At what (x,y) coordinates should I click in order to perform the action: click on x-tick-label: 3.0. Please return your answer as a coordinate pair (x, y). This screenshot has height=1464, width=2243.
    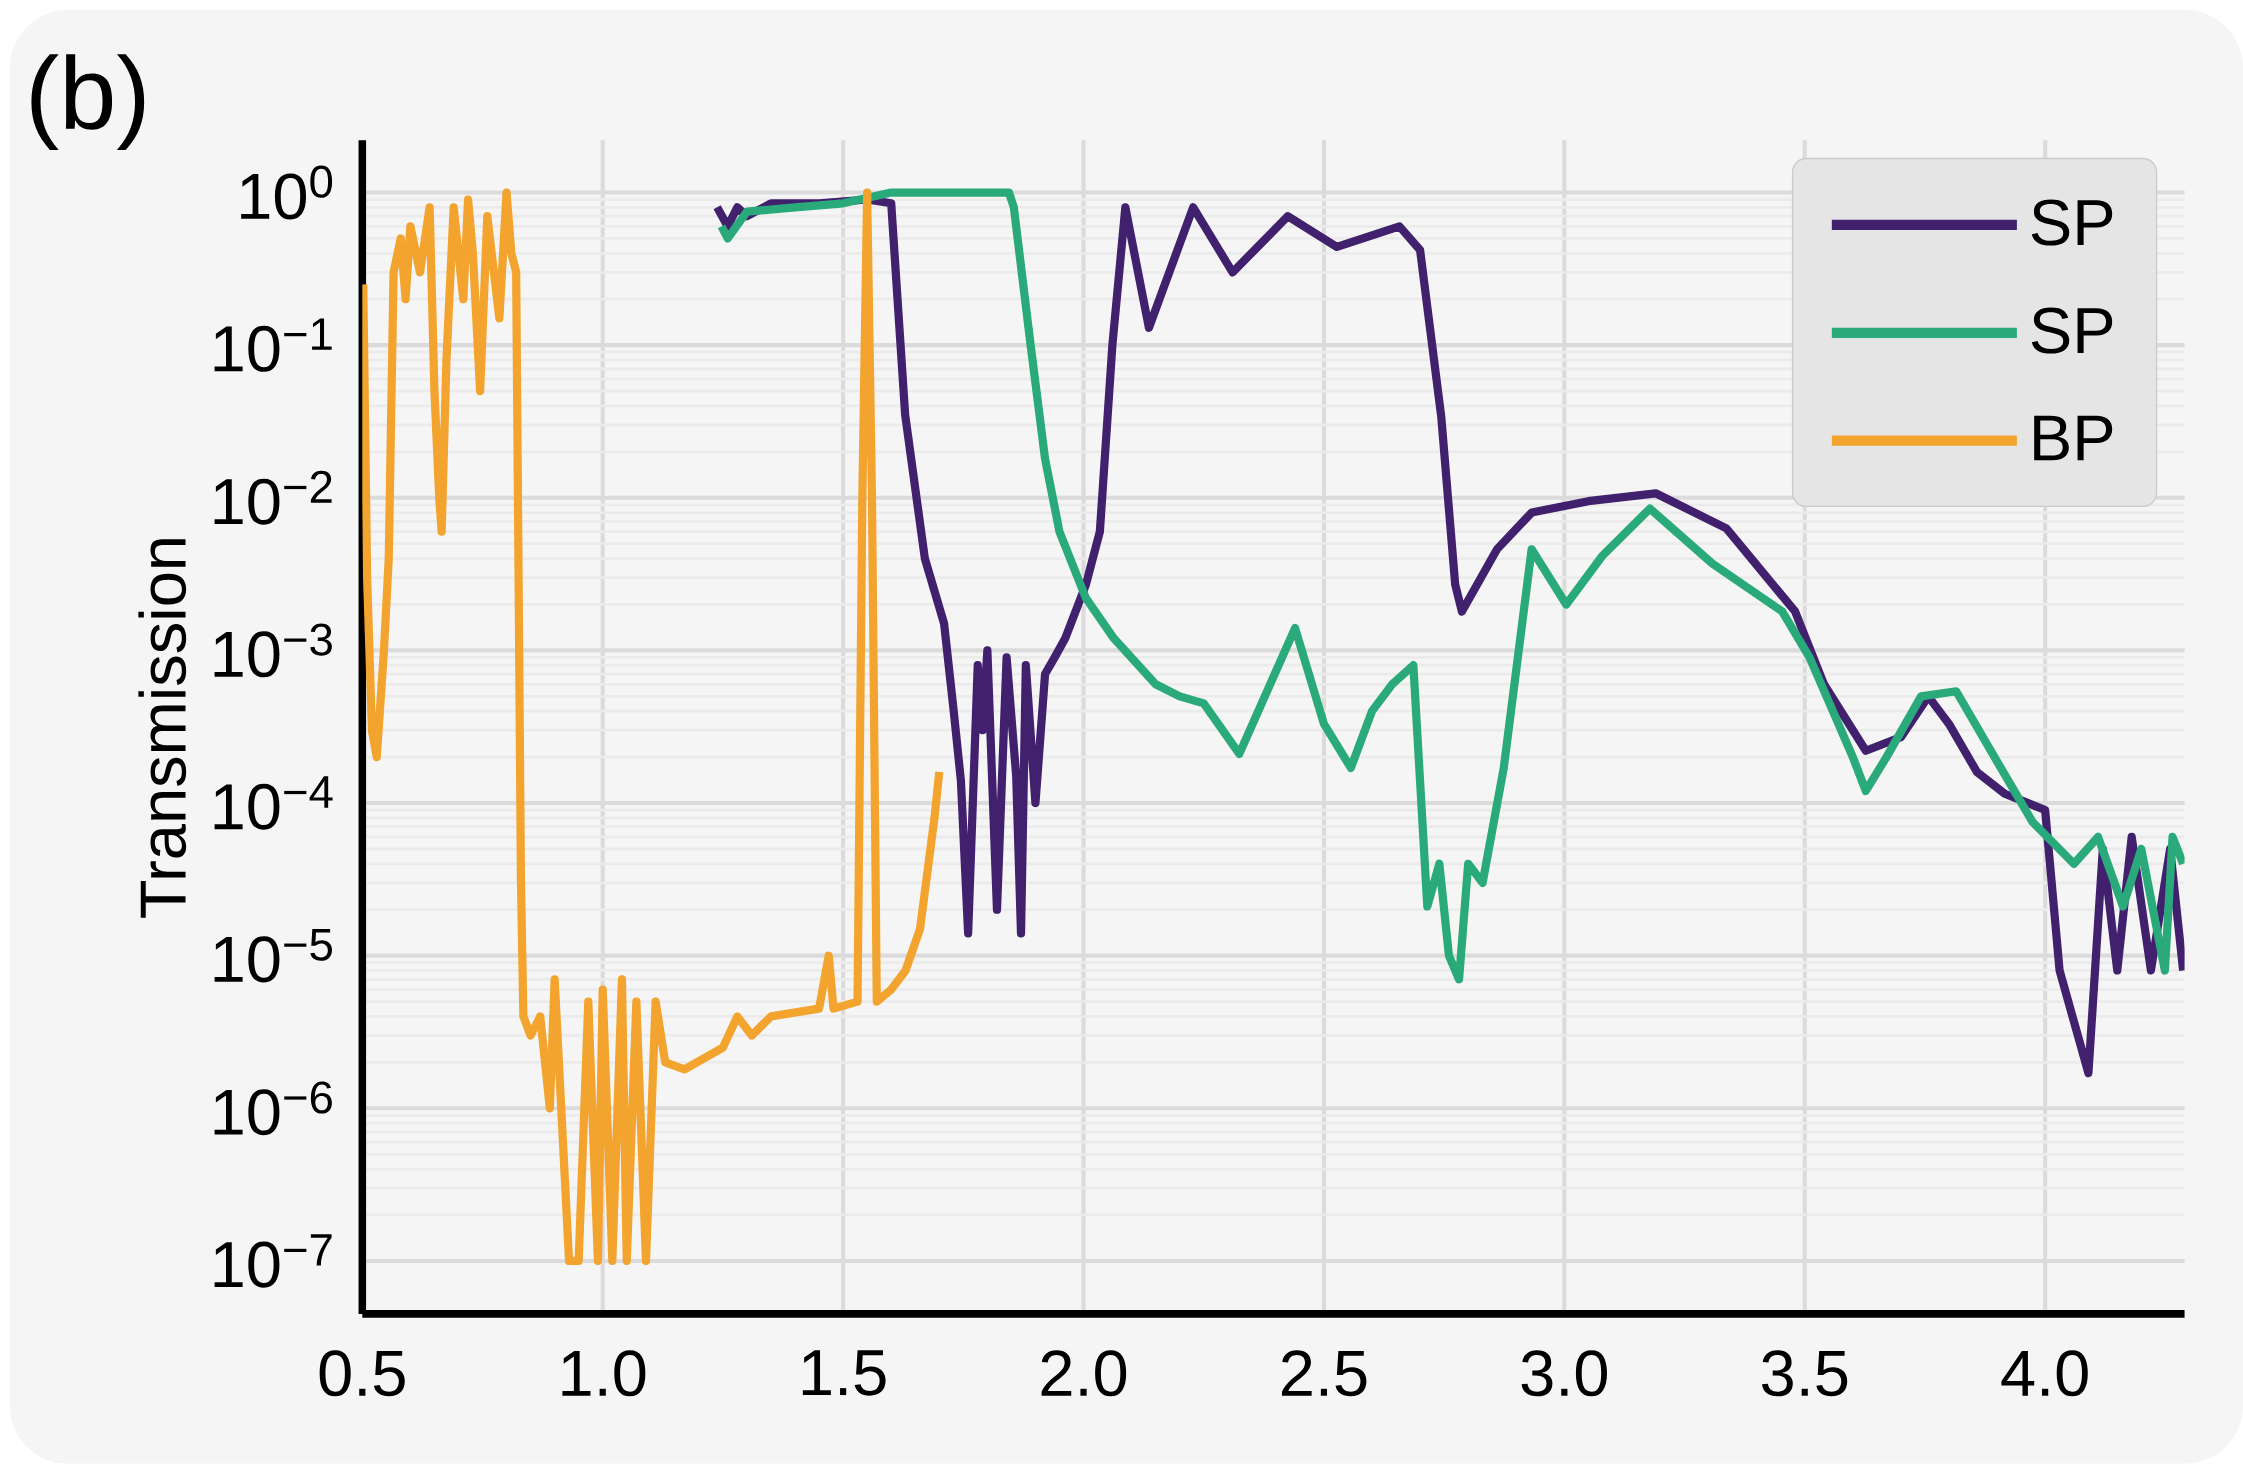
    Looking at the image, I should click on (1564, 1373).